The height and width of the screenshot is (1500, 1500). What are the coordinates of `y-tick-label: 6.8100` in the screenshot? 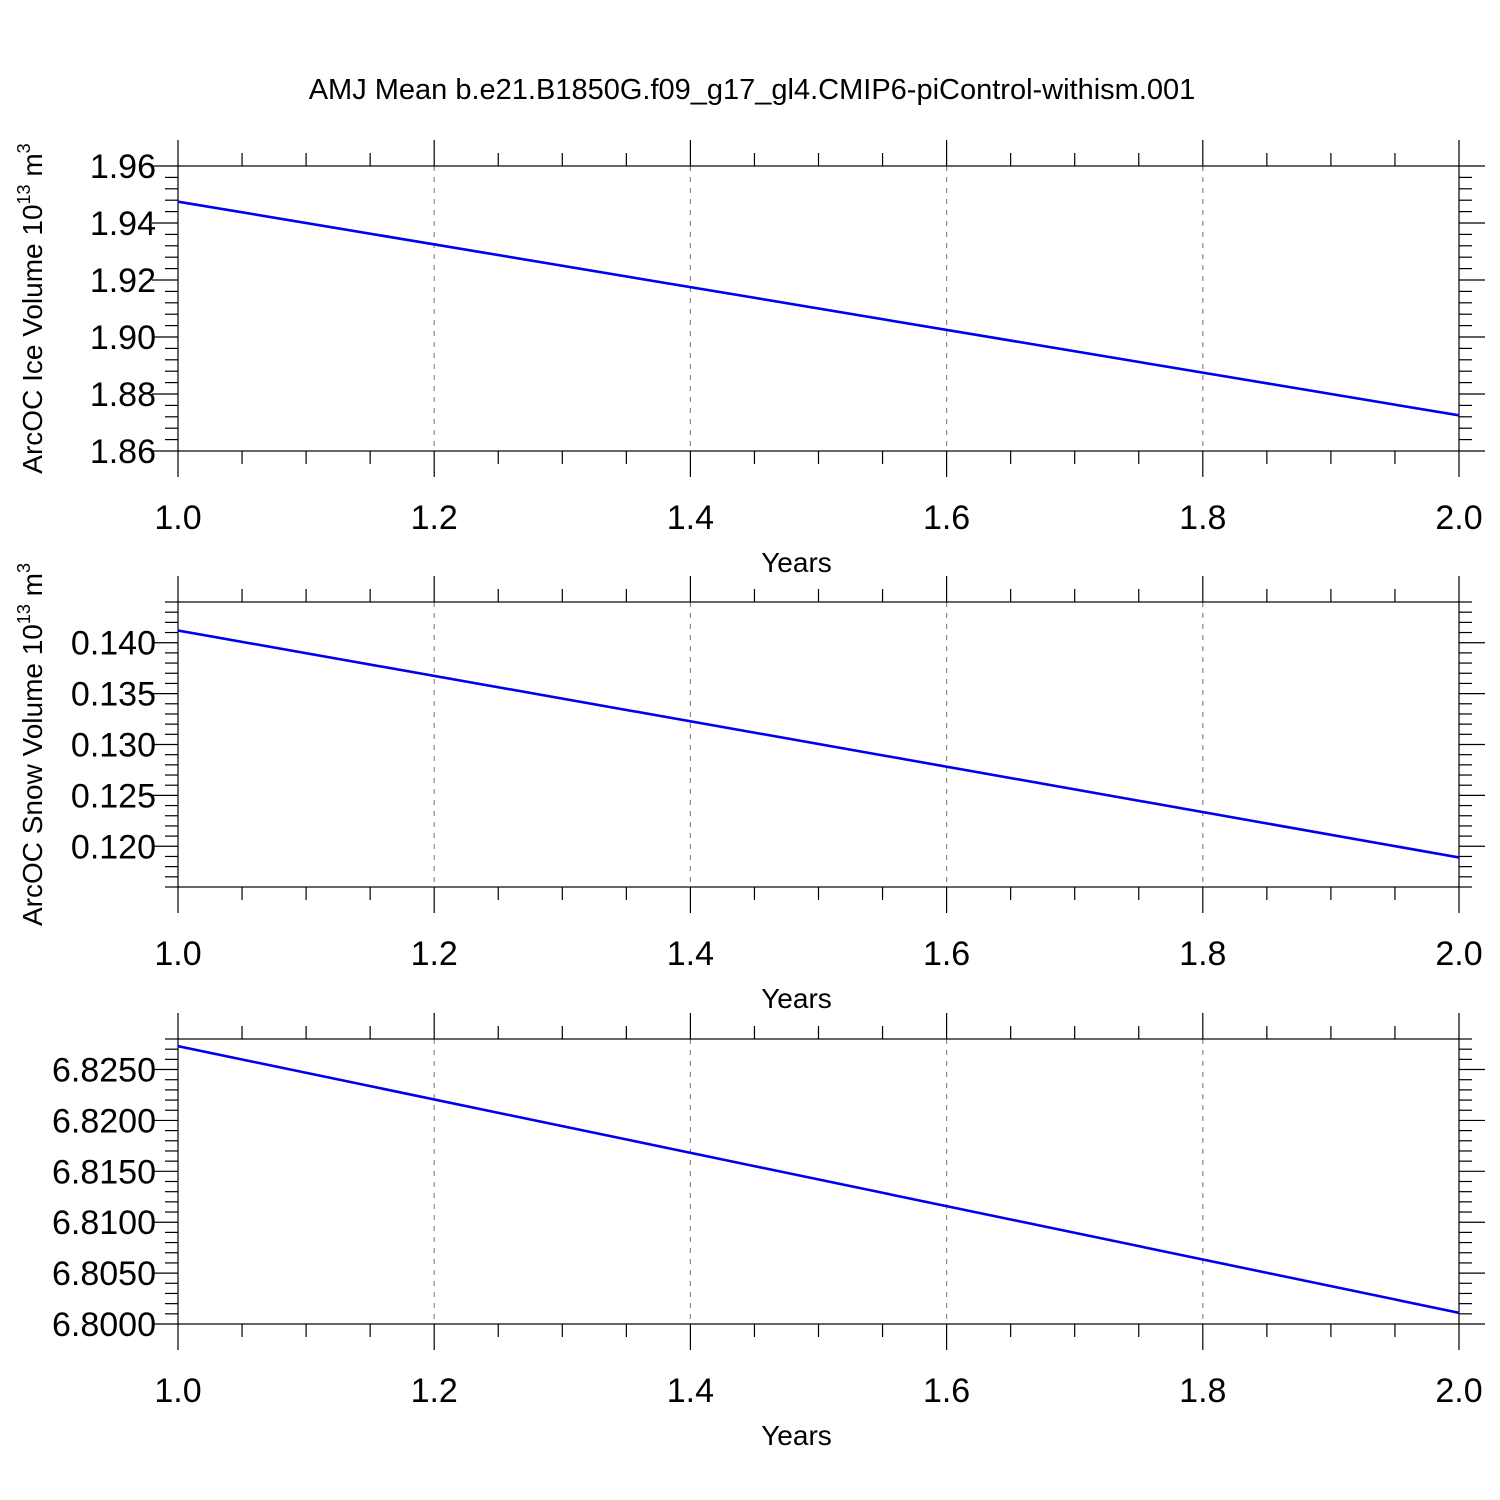 It's located at (104, 1223).